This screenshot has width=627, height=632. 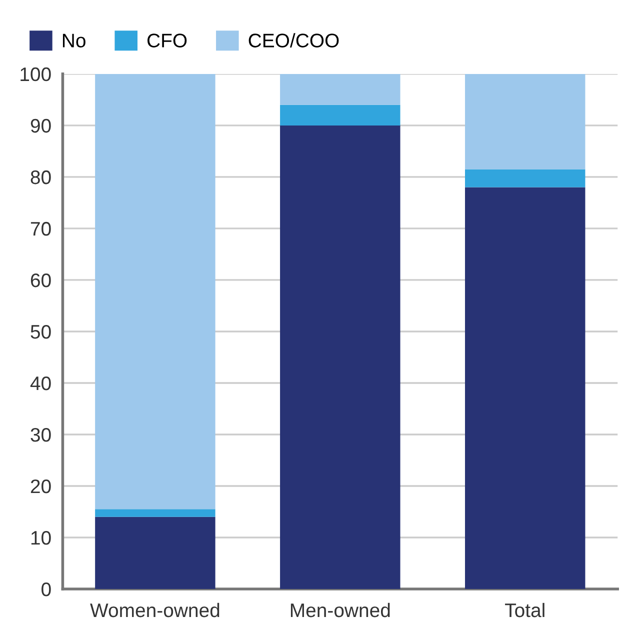 What do you see at coordinates (40, 435) in the screenshot?
I see `y-tick-label: 30` at bounding box center [40, 435].